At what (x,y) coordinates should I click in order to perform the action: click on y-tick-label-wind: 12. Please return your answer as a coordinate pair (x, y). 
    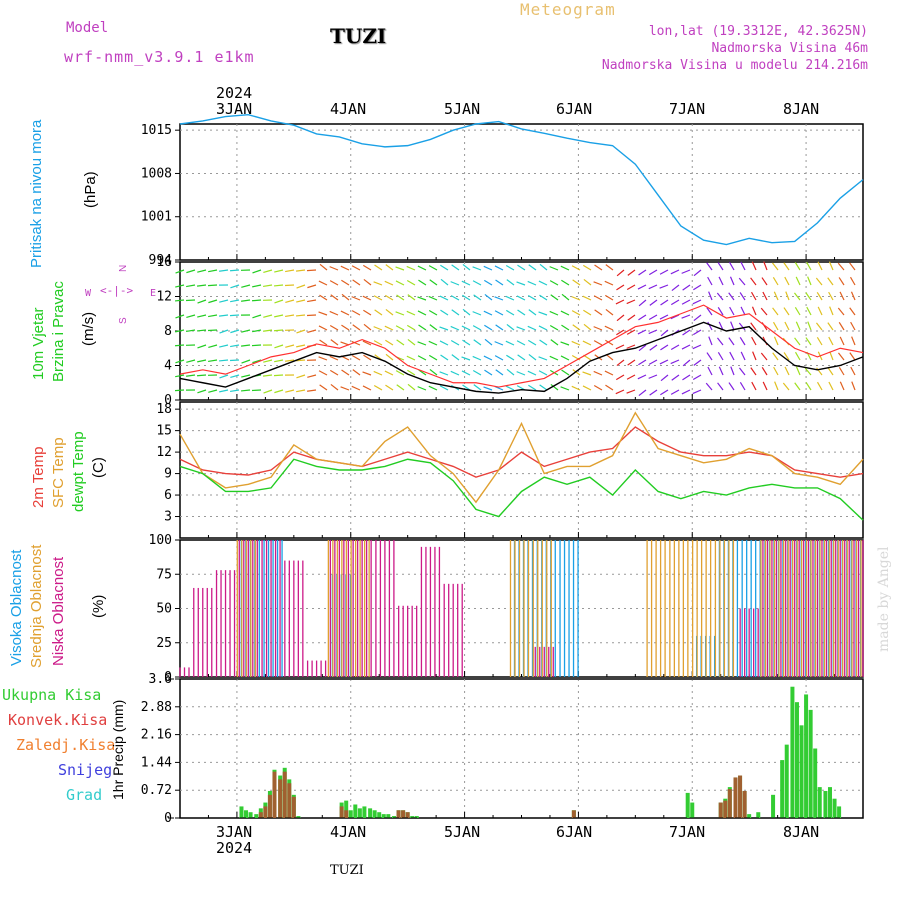
    Looking at the image, I should click on (164, 297).